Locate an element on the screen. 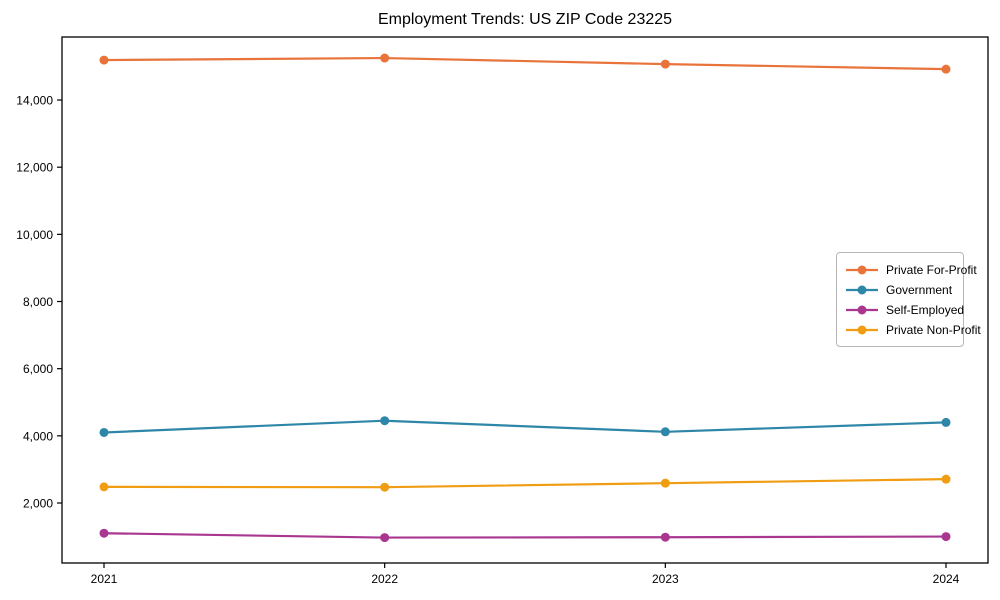 The width and height of the screenshot is (1000, 600). x-tick-label: 2023 is located at coordinates (665, 579).